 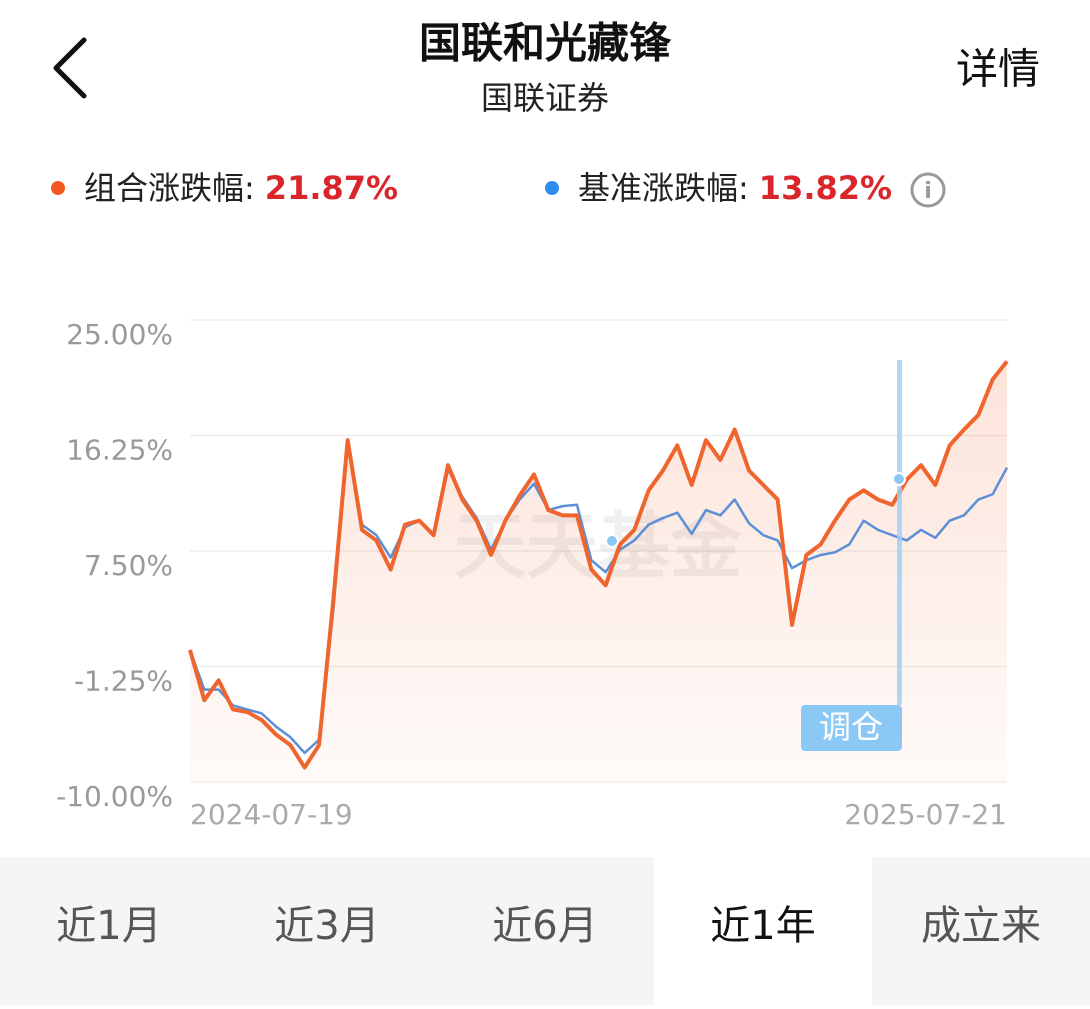 I want to click on legend: 组合涨跌幅: 21.87% 基准涨跌幅: 13.82%, so click(x=471, y=188).